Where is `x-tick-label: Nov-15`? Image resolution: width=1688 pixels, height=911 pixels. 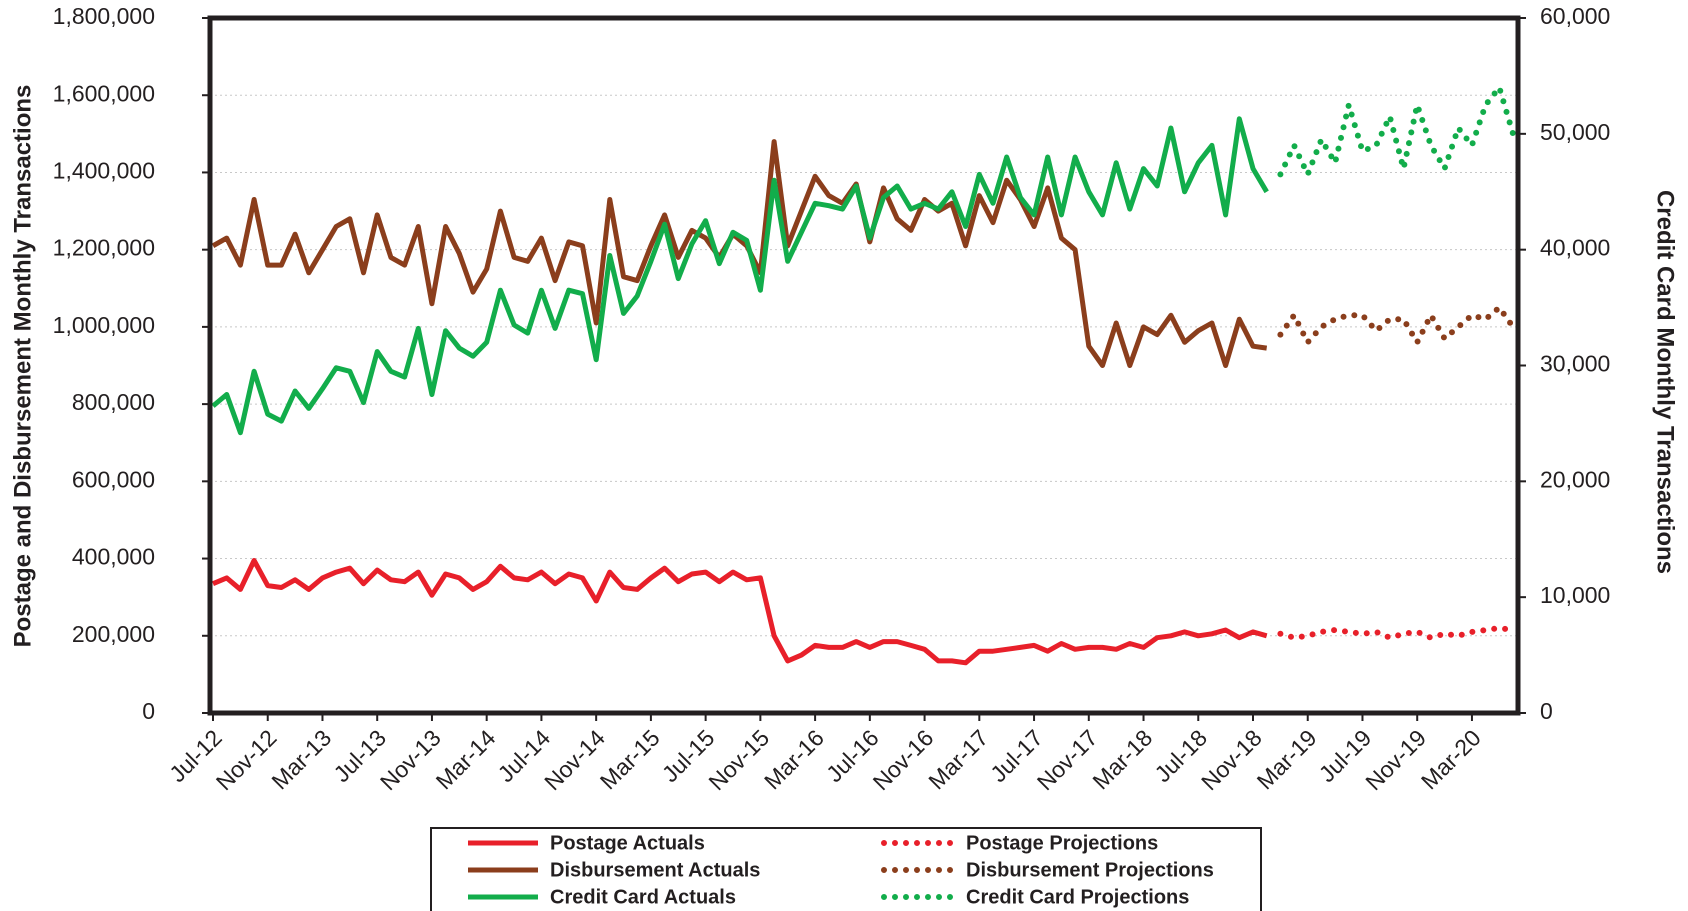
x-tick-label: Nov-15 is located at coordinates (738, 759).